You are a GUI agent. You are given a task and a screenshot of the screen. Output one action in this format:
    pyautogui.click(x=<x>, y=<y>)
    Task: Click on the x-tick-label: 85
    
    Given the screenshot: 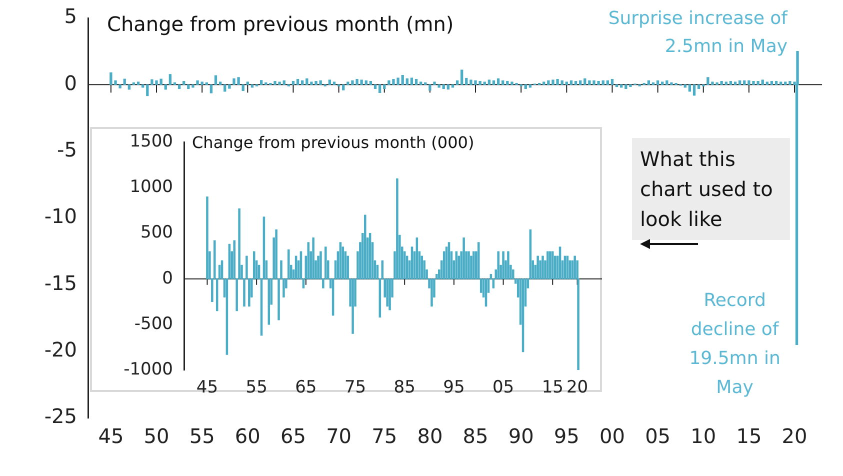 What is the action you would take?
    pyautogui.click(x=405, y=388)
    